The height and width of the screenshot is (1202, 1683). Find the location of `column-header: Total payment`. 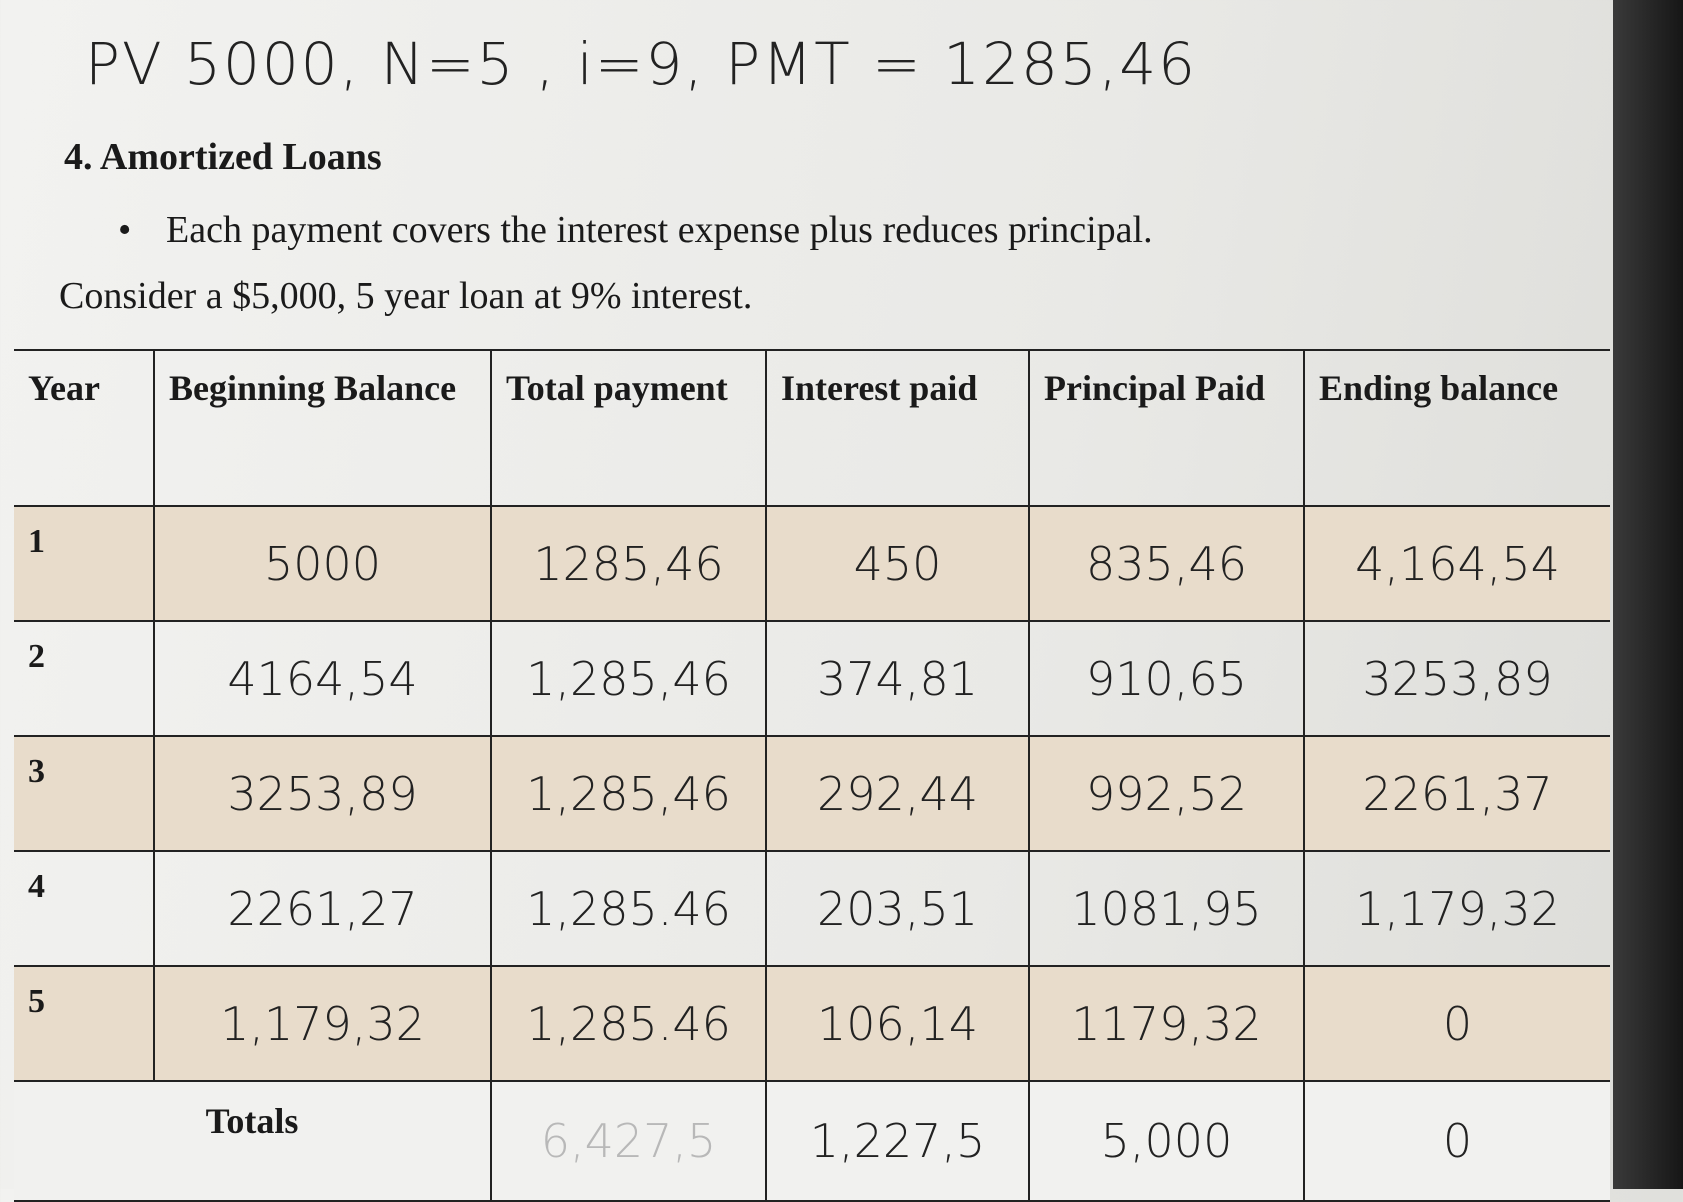

column-header: Total payment is located at coordinates (628, 428).